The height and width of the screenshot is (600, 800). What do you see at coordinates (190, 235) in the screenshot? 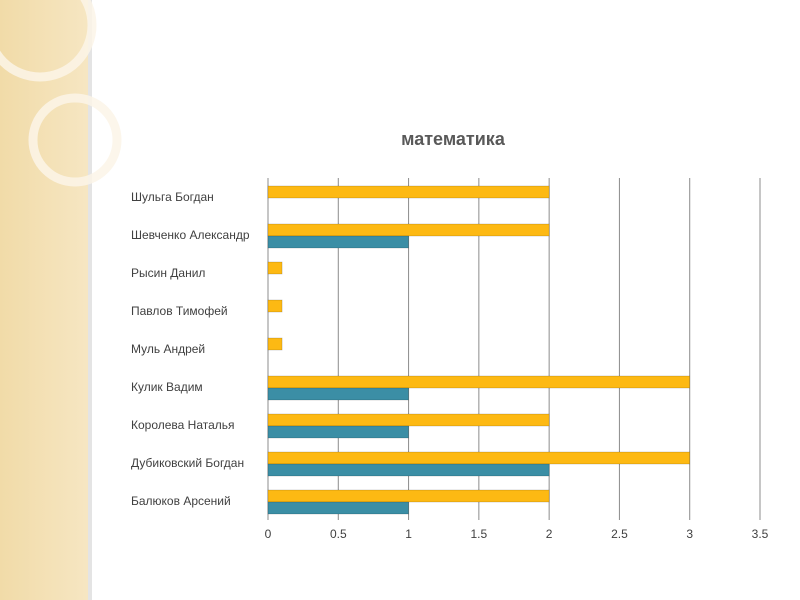
I see `y-tick-label: Шевченко Александр` at bounding box center [190, 235].